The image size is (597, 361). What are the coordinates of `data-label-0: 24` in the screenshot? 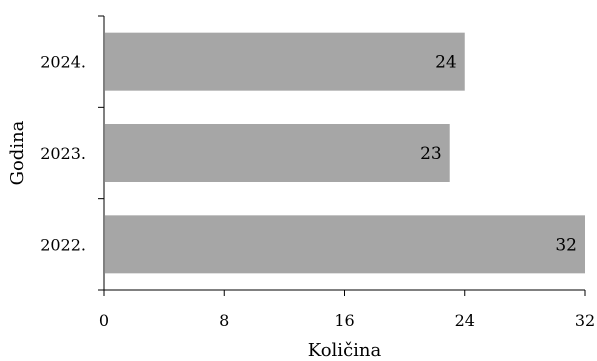 It's located at (446, 63).